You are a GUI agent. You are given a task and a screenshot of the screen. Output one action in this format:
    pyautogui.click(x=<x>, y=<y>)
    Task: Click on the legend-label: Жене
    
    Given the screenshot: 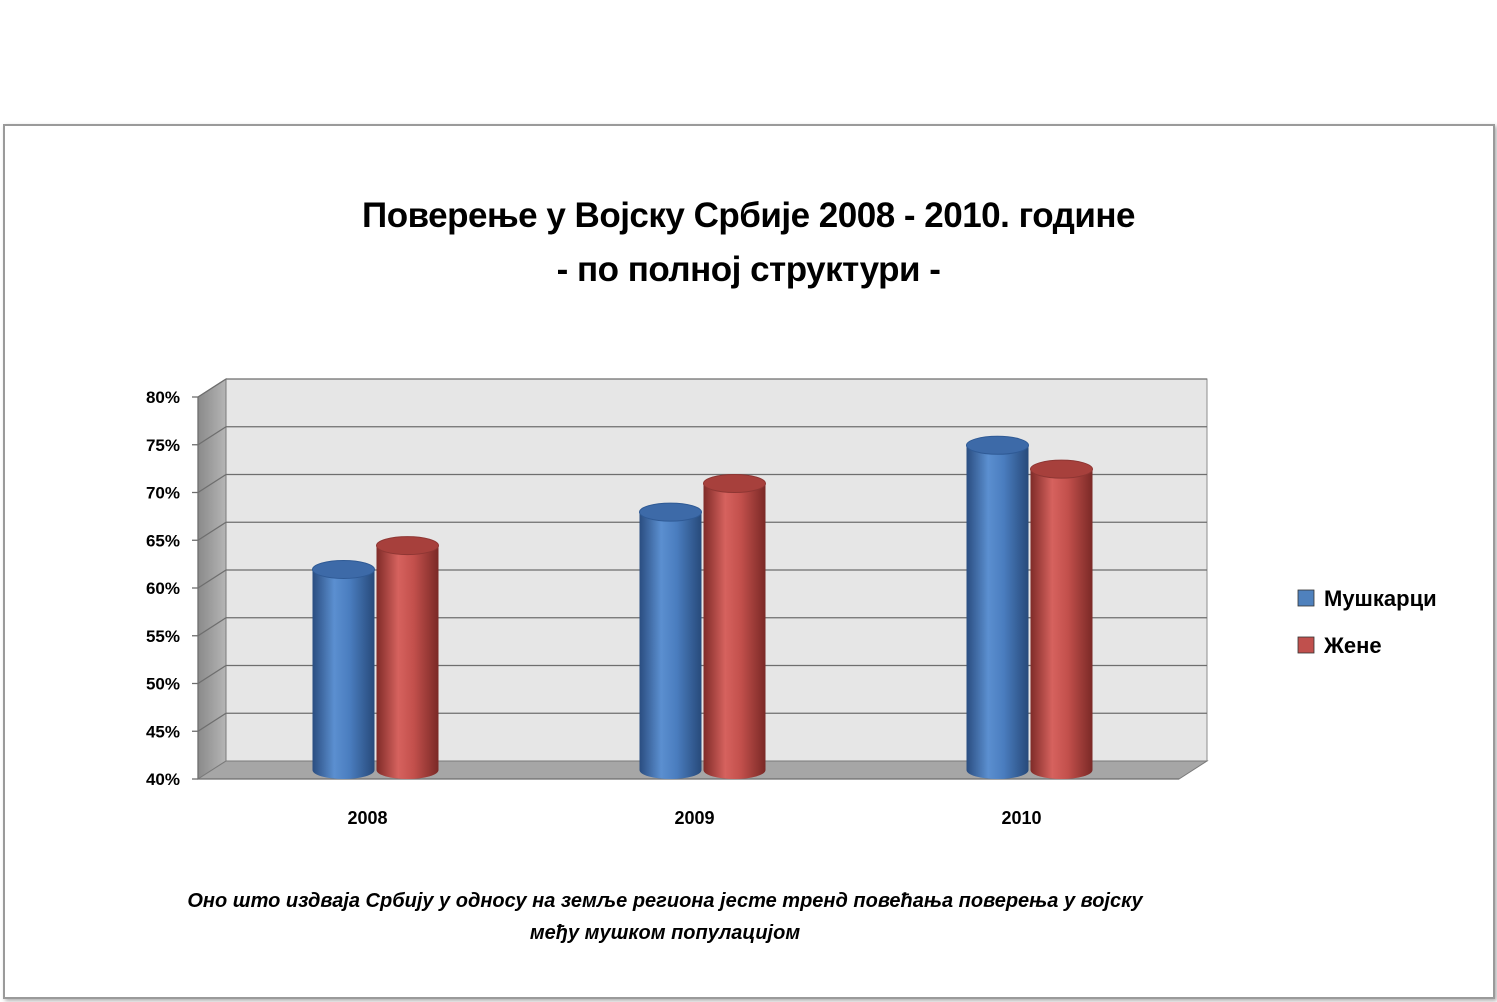 What is the action you would take?
    pyautogui.click(x=1352, y=645)
    